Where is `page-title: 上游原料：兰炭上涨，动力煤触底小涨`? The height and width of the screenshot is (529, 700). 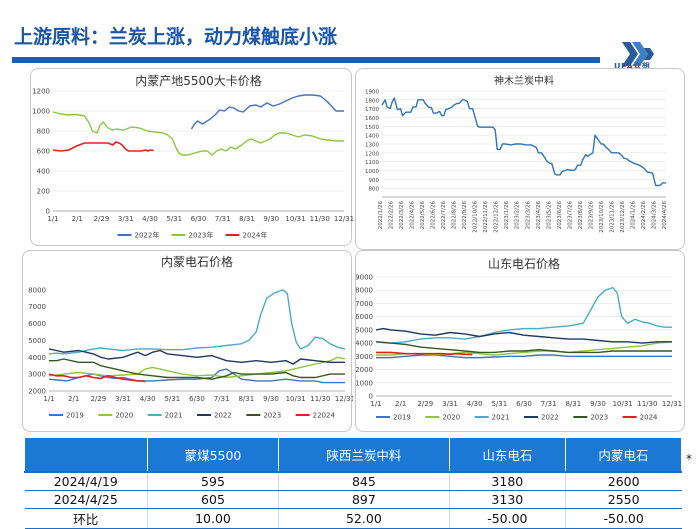 page-title: 上游原料：兰炭上涨，动力煤触底小涨 is located at coordinates (176, 37).